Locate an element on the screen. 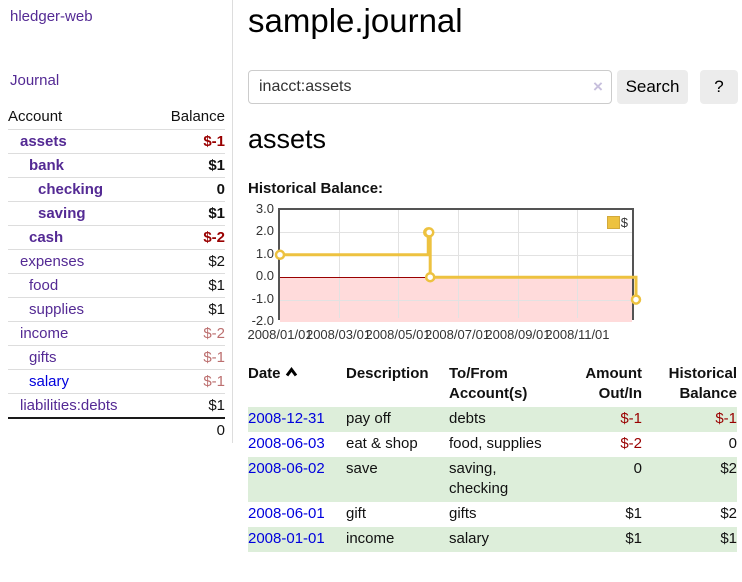 This screenshot has width=742, height=582. account-balance-value: $-2 is located at coordinates (214, 333).